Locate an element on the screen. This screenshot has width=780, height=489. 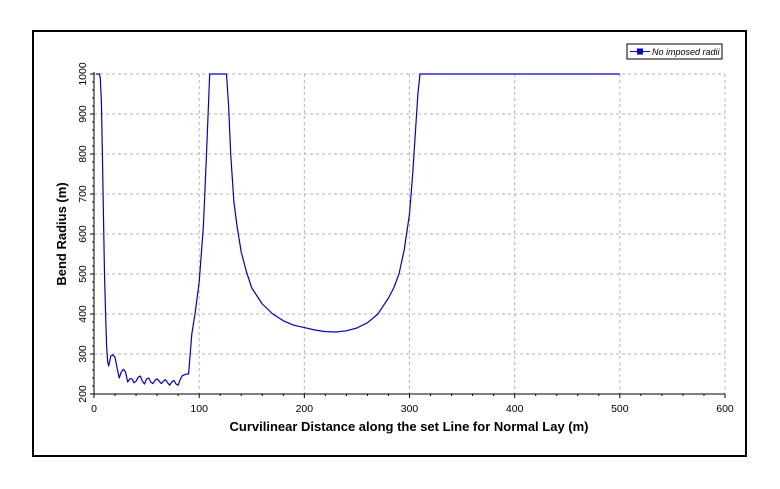
y-tick-label: 200 is located at coordinates (83, 394).